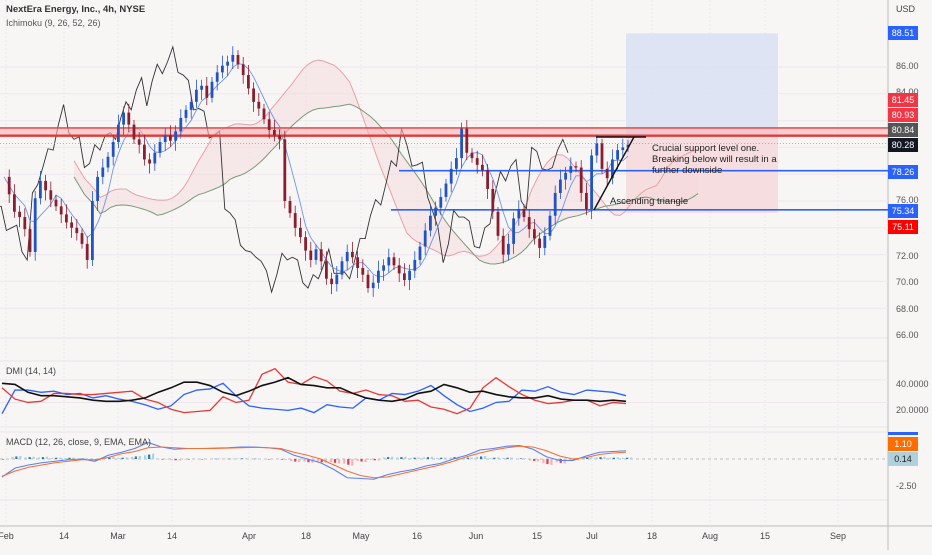  I want to click on time-tick: Apr, so click(249, 536).